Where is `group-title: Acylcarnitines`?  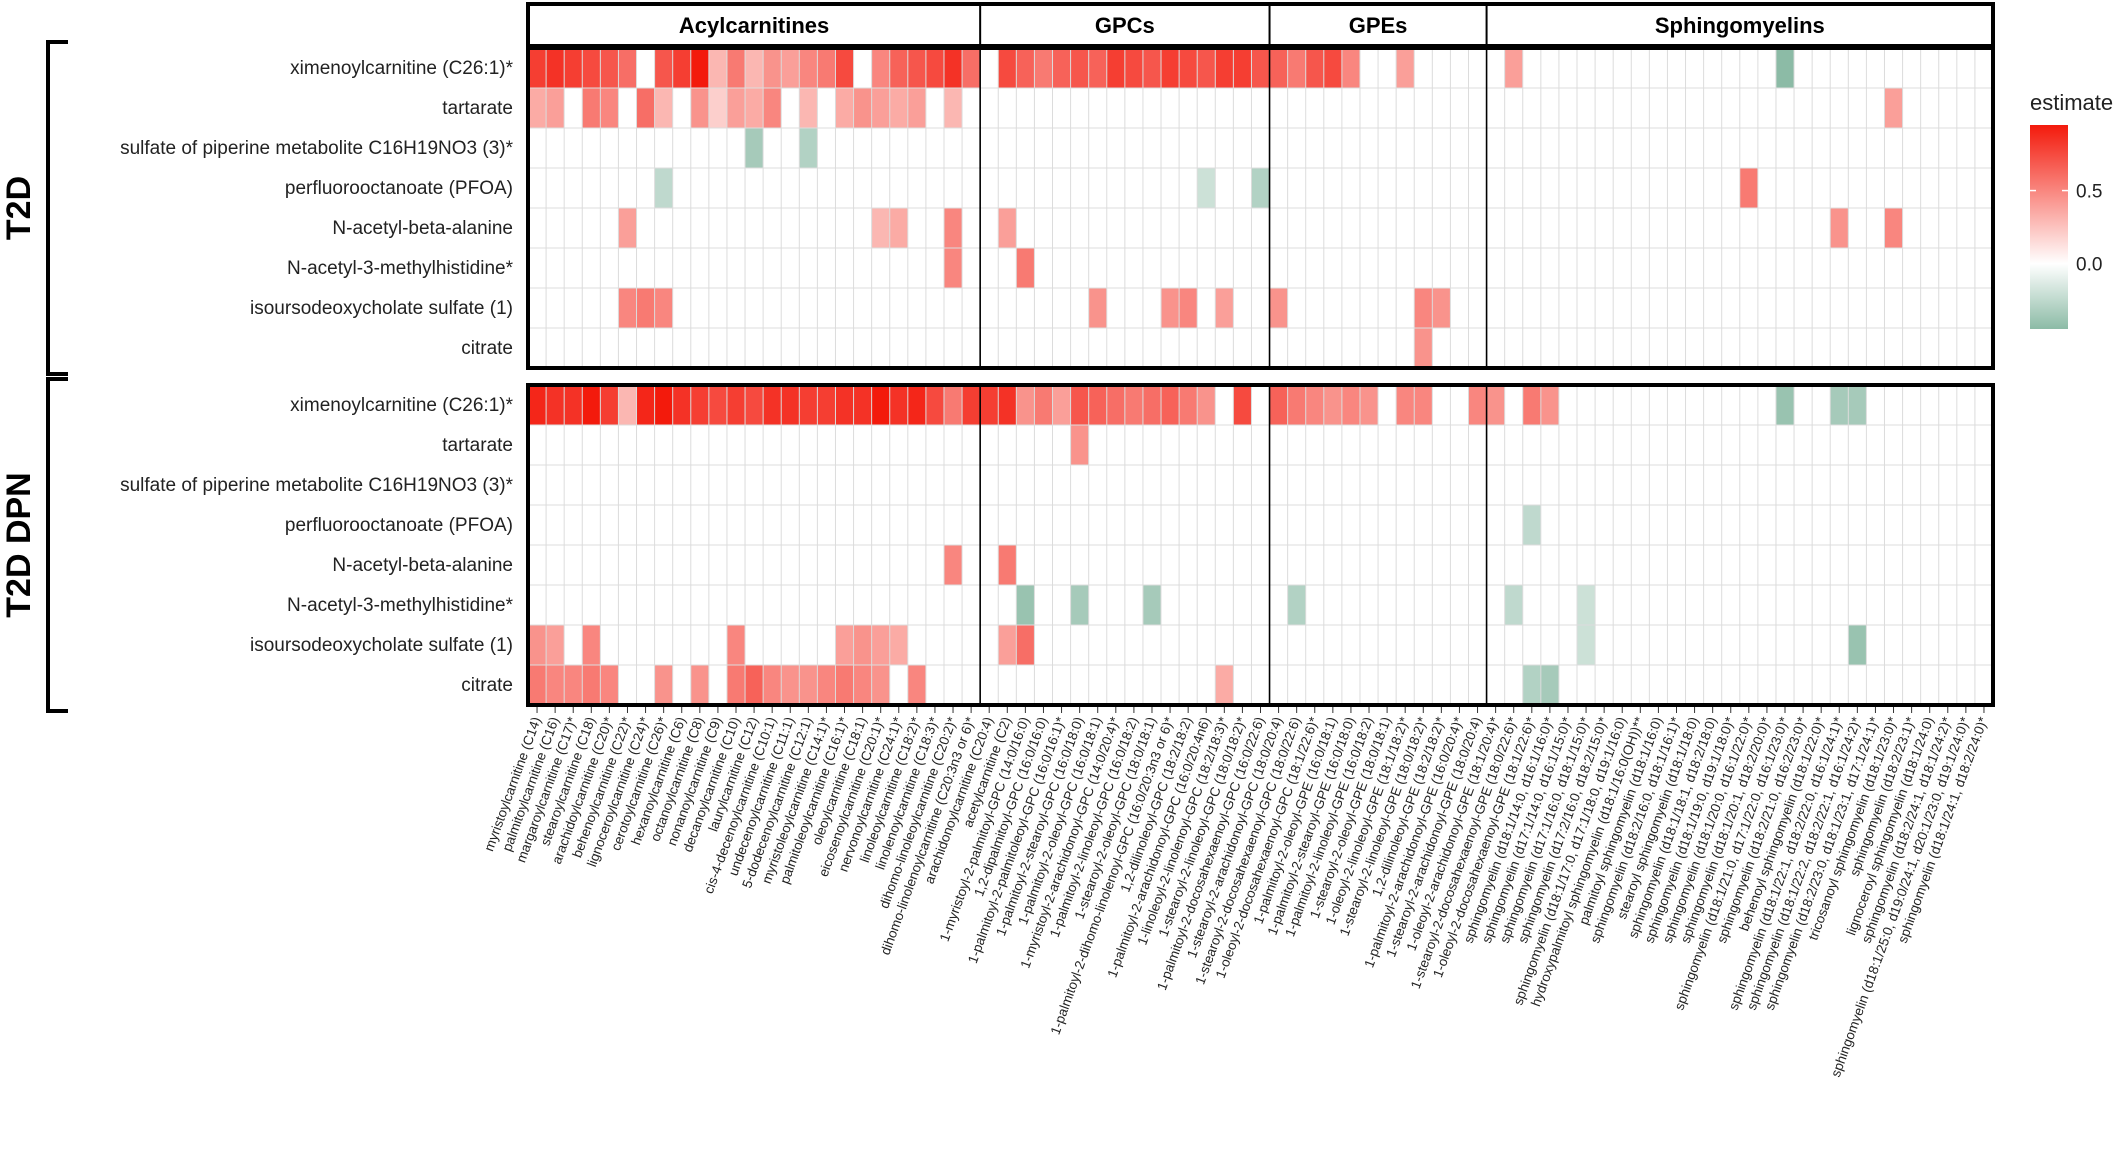 group-title: Acylcarnitines is located at coordinates (754, 25).